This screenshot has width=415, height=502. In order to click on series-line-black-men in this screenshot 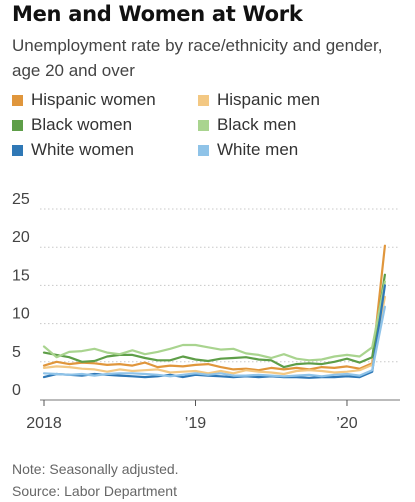, I will do `click(214, 321)`.